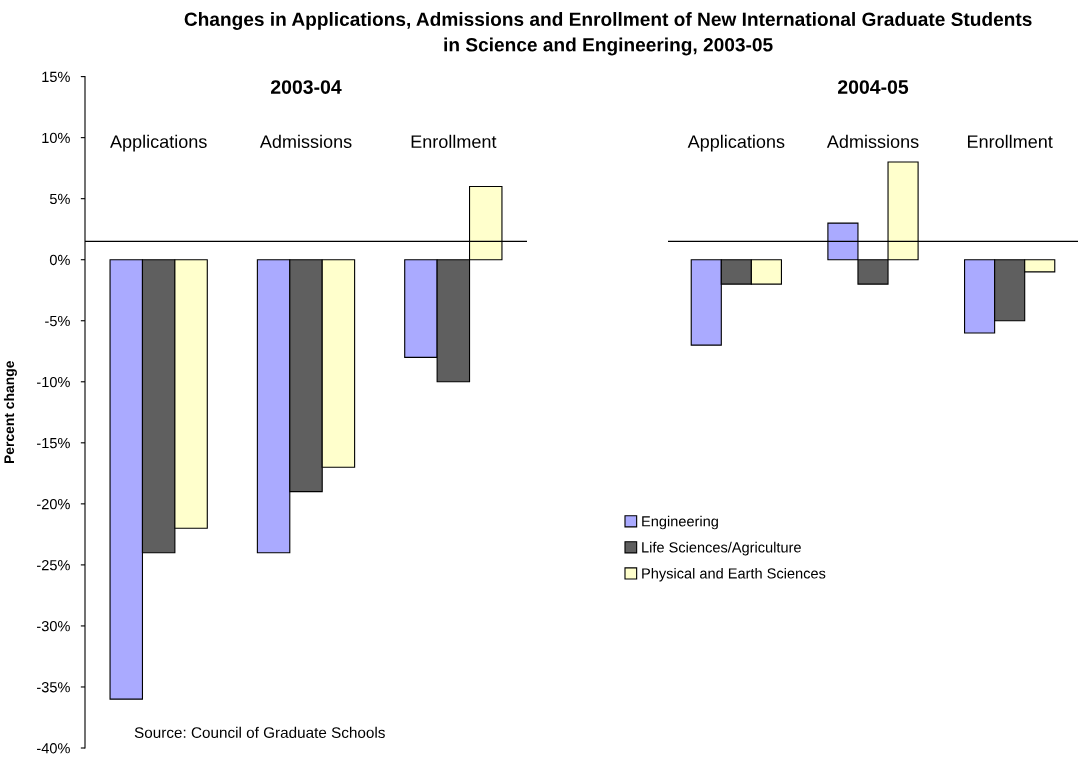  What do you see at coordinates (53, 748) in the screenshot?
I see `y-tick-label: -40%` at bounding box center [53, 748].